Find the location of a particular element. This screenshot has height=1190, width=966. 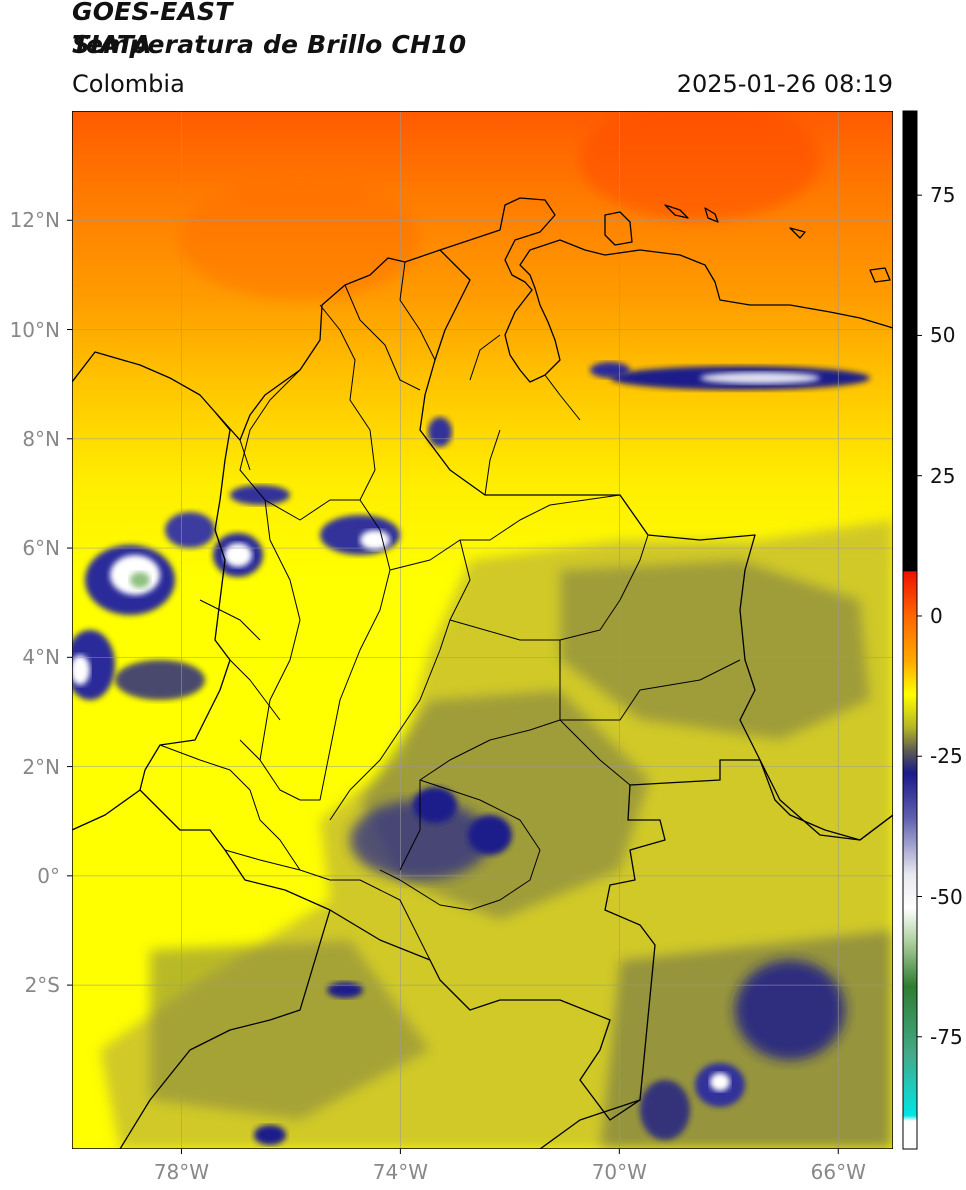

lon-tick-label: 74°W is located at coordinates (400, 1172).